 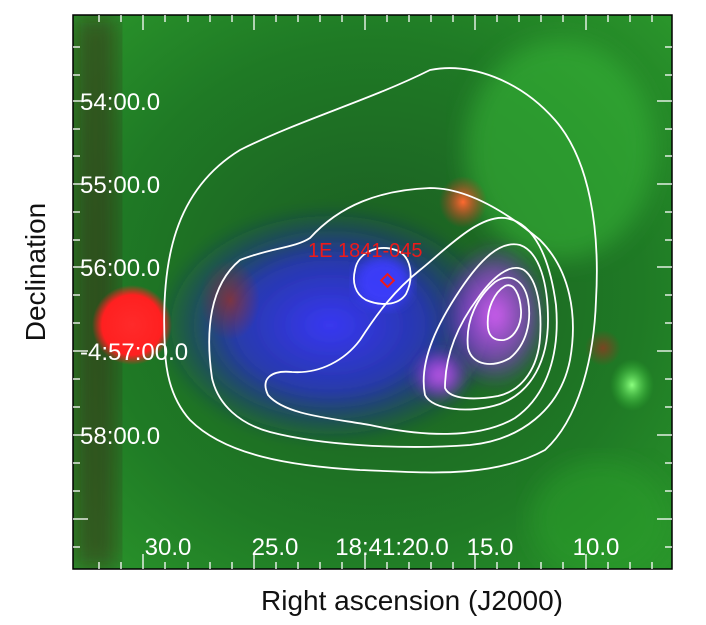 I want to click on xray-bright-shell, so click(x=495, y=315).